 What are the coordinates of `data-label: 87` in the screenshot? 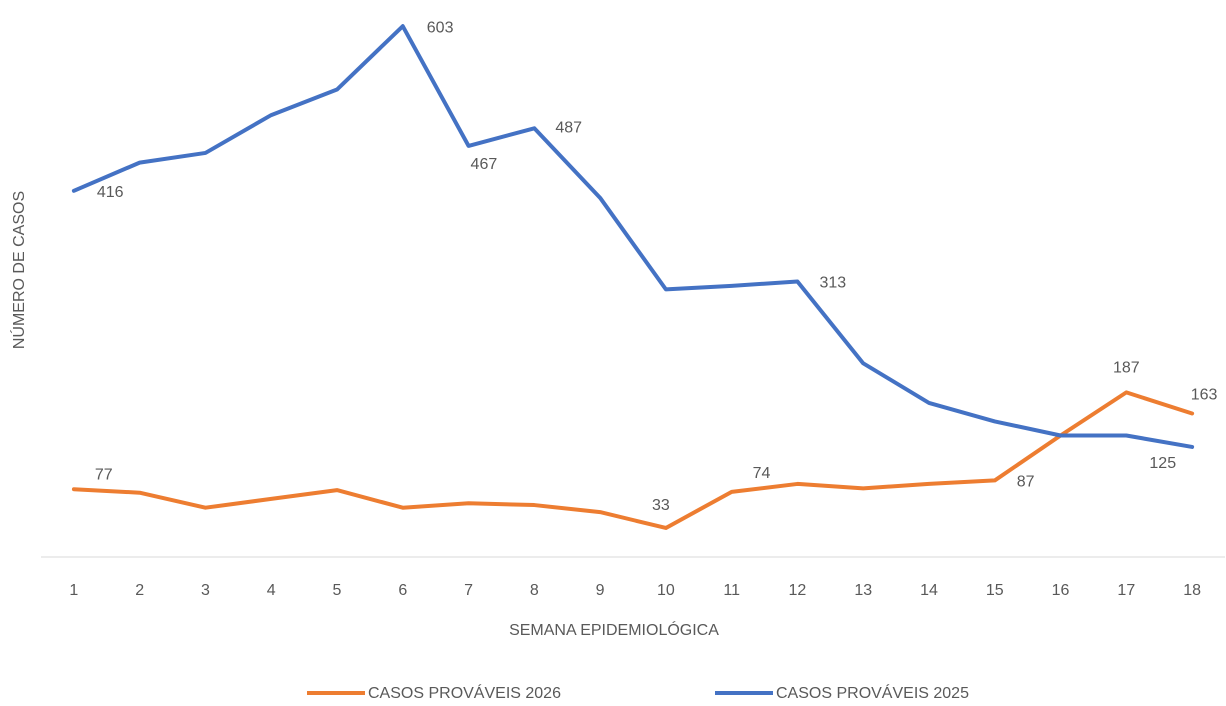 It's located at (1026, 482).